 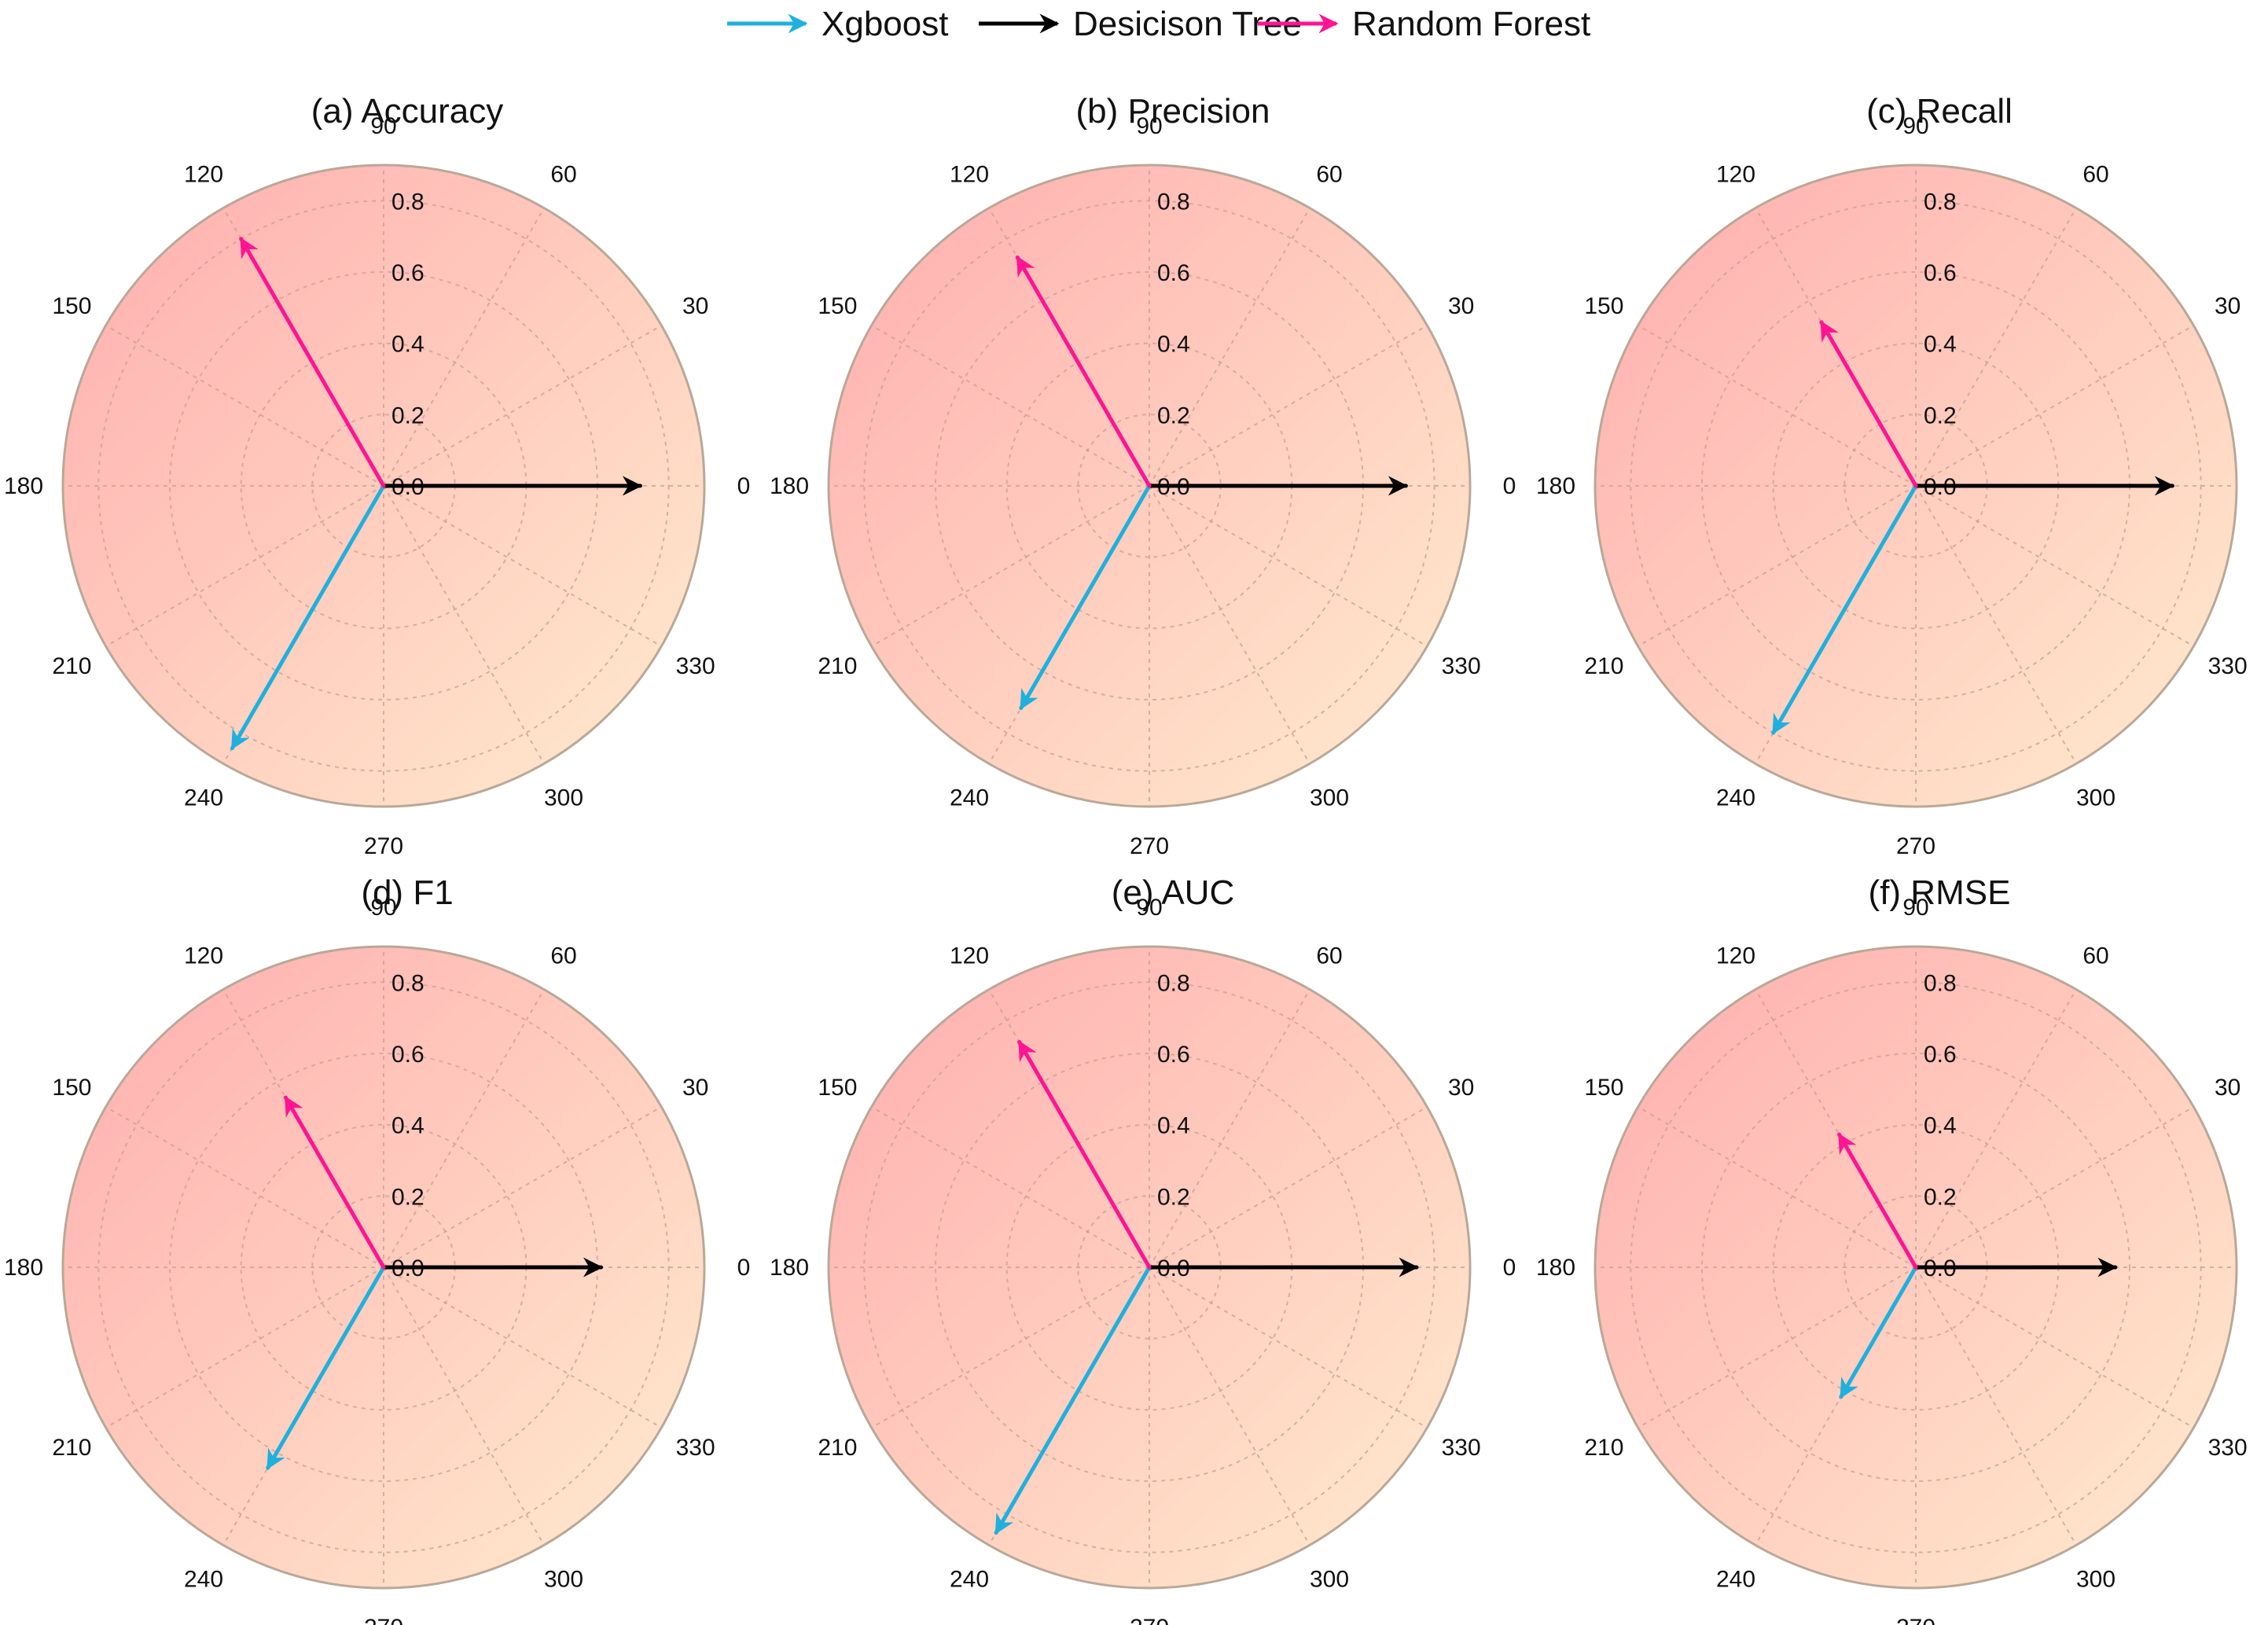 What do you see at coordinates (885, 24) in the screenshot?
I see `legend-label-xgboost: Xgboost` at bounding box center [885, 24].